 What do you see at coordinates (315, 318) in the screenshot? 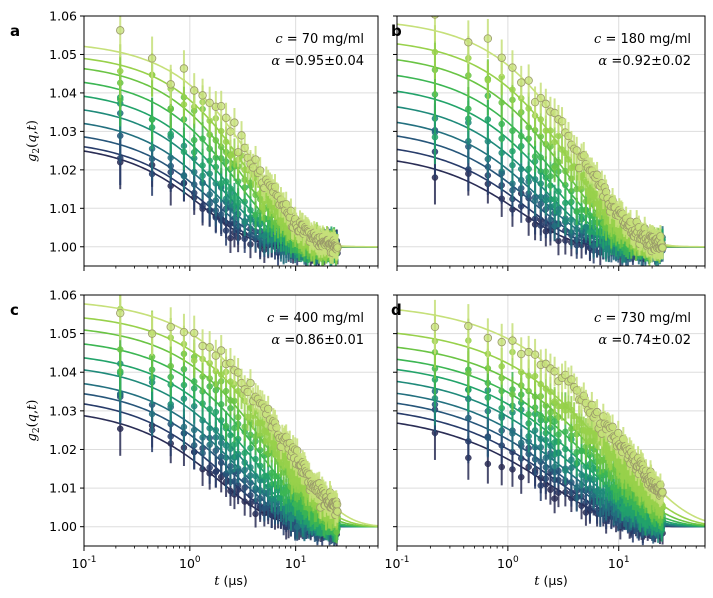
I see `annotation-concentration: c = 400 mg/ml` at bounding box center [315, 318].